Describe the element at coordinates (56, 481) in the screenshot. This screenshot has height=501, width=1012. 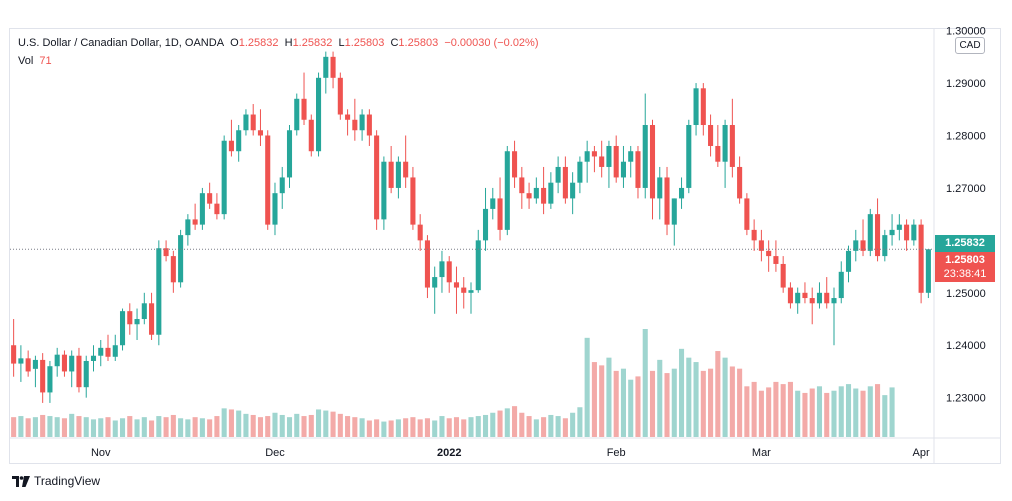
I see `footer-brand: TradingView` at that location.